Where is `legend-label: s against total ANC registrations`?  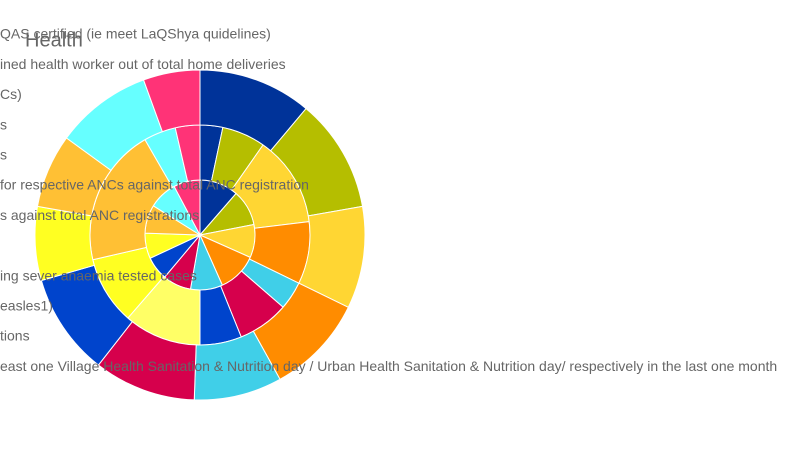
legend-label: s against total ANC registrations is located at coordinates (99, 215).